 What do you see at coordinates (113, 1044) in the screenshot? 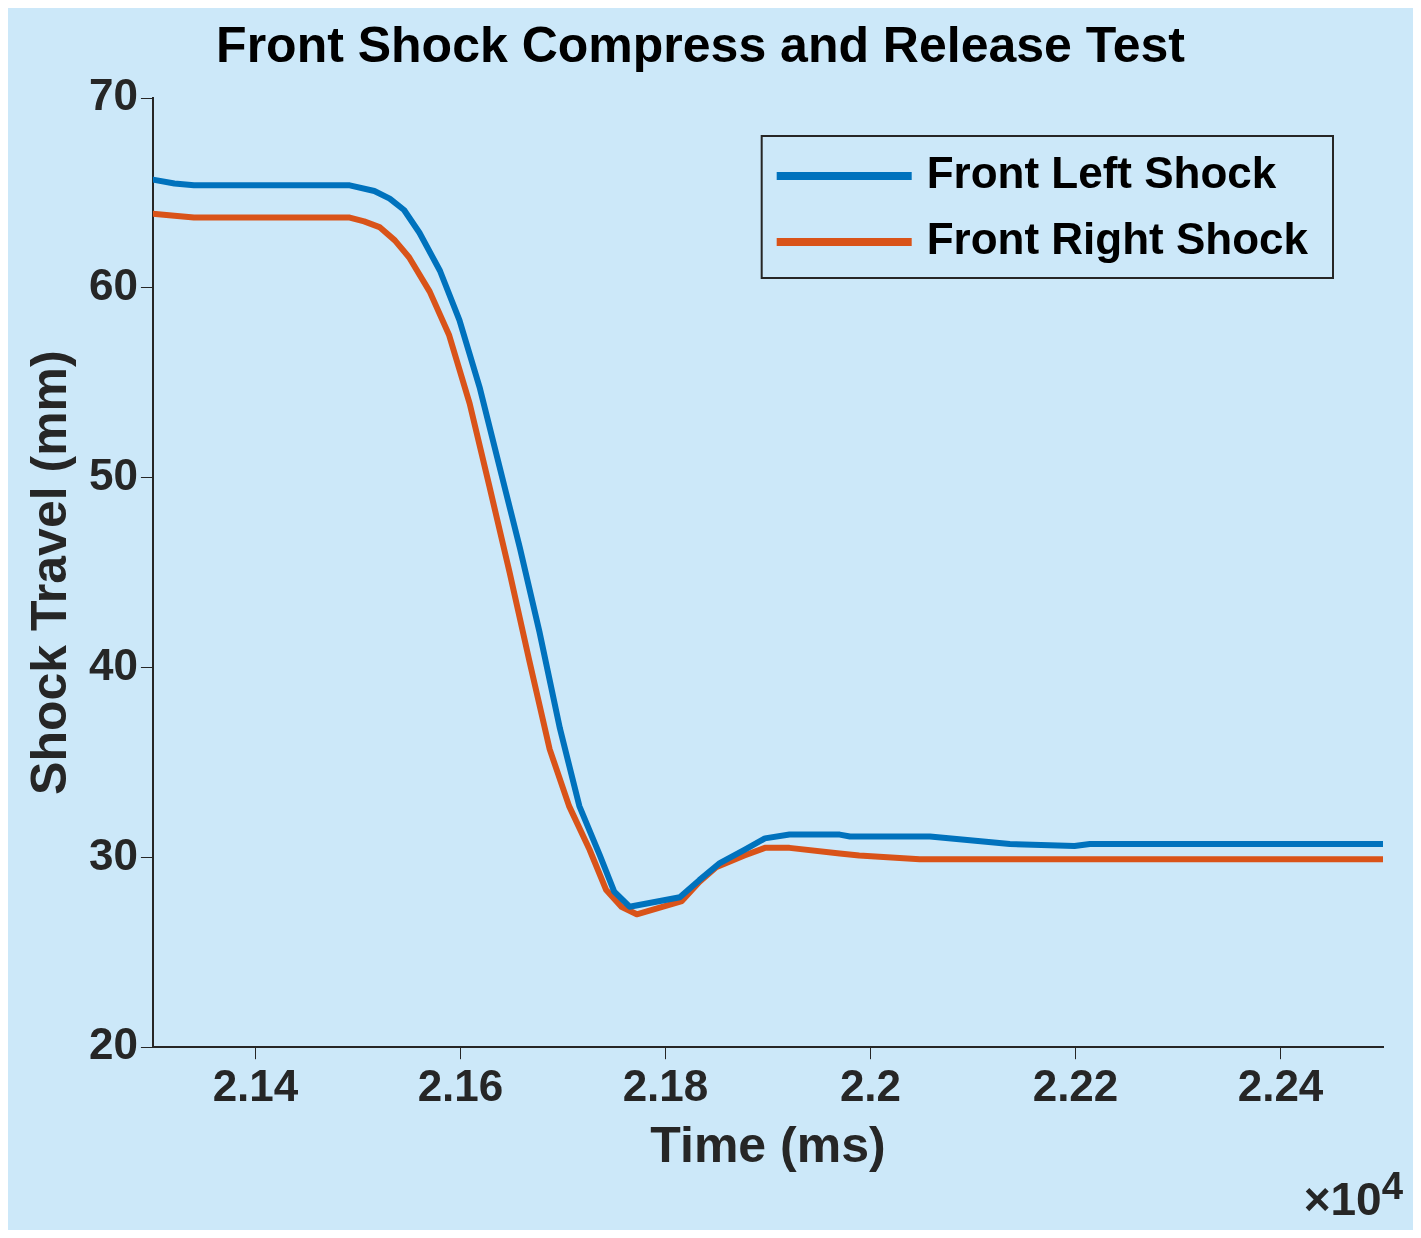
I see `y-tick-label: 20` at bounding box center [113, 1044].